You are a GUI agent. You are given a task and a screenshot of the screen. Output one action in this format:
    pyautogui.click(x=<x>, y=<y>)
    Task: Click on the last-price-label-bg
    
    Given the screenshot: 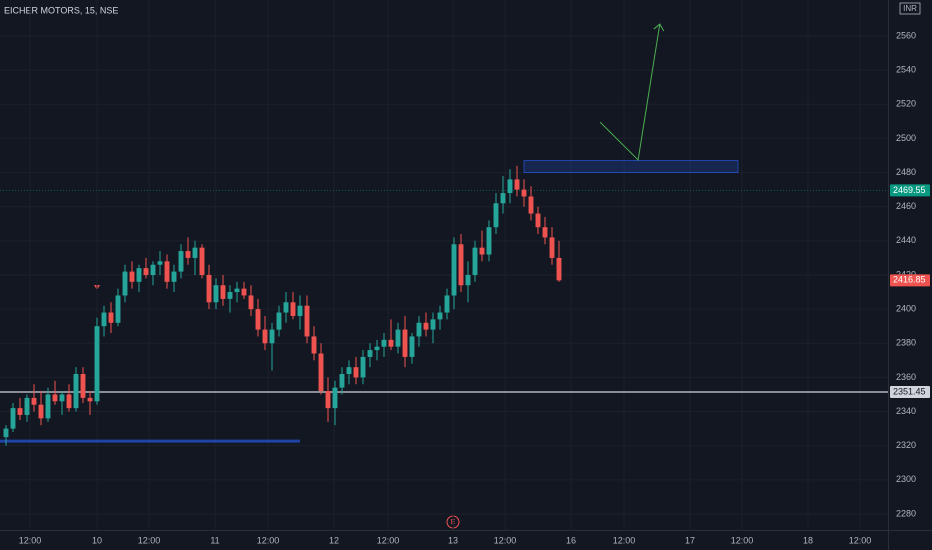 What is the action you would take?
    pyautogui.click(x=910, y=280)
    